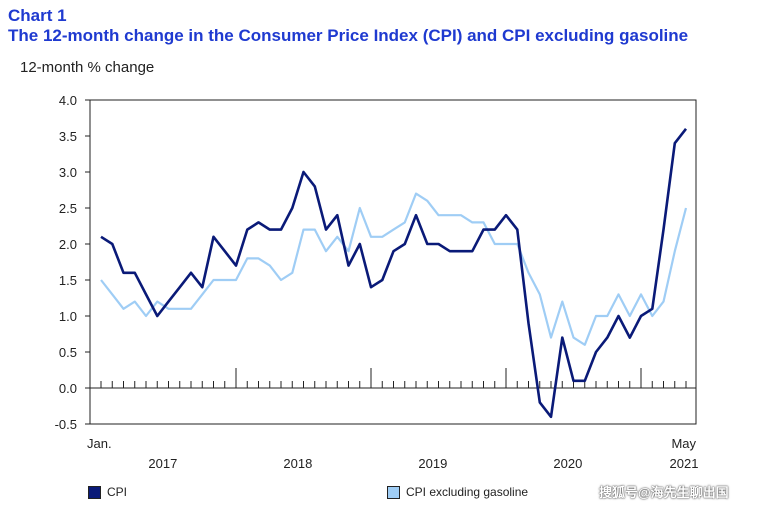 This screenshot has height=508, width=769. Describe the element at coordinates (393, 492) in the screenshot. I see `legend-swatch-cpi-ex-gas` at that location.